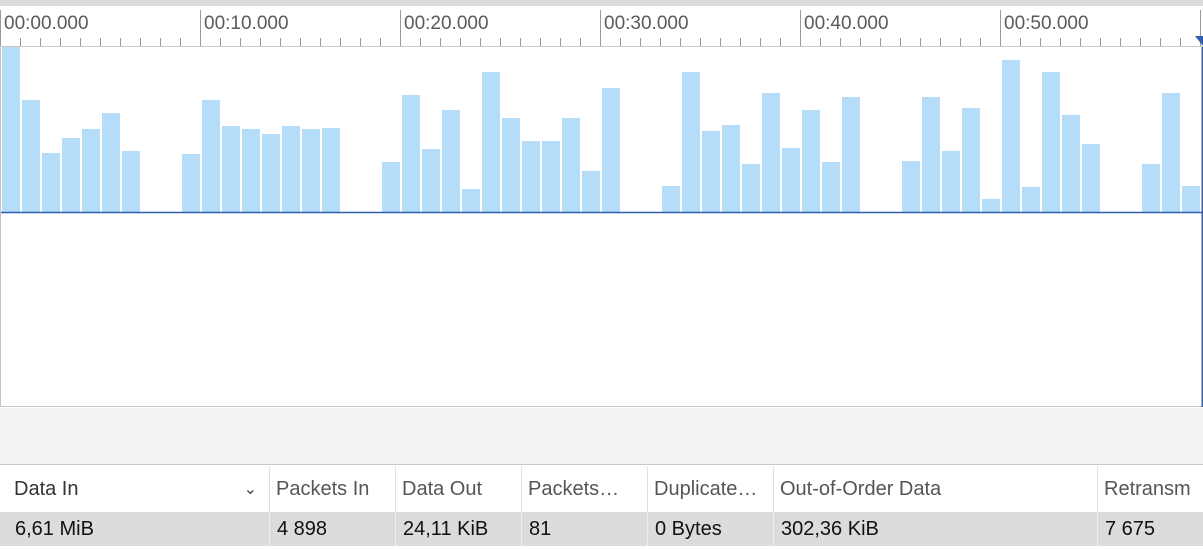 The height and width of the screenshot is (549, 1203). I want to click on column-header-retransmitted: Retransm, so click(1150, 489).